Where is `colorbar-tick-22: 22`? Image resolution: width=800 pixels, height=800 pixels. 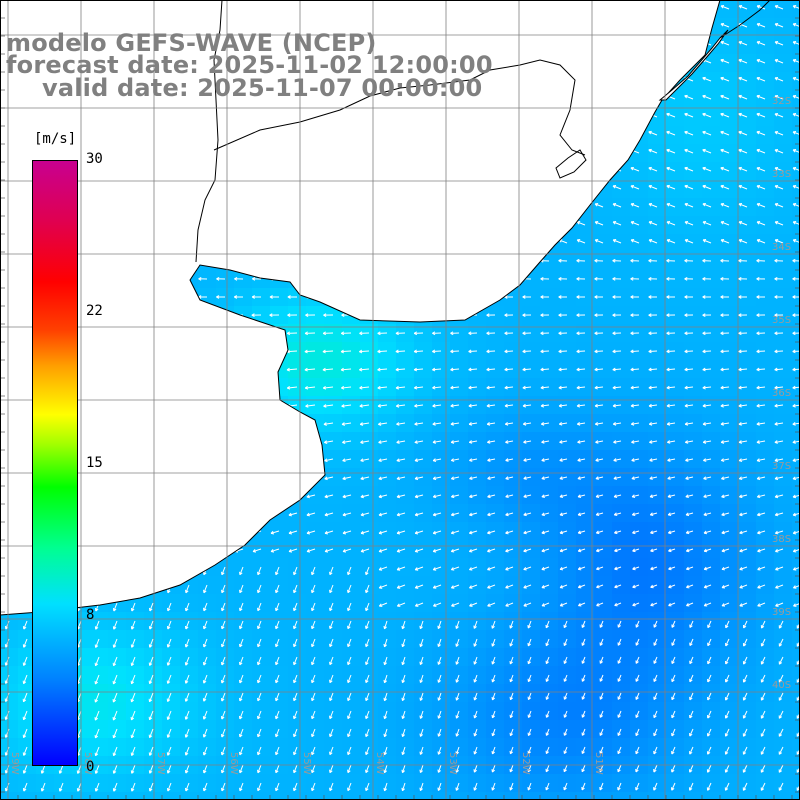
colorbar-tick-22: 22 is located at coordinates (94, 311).